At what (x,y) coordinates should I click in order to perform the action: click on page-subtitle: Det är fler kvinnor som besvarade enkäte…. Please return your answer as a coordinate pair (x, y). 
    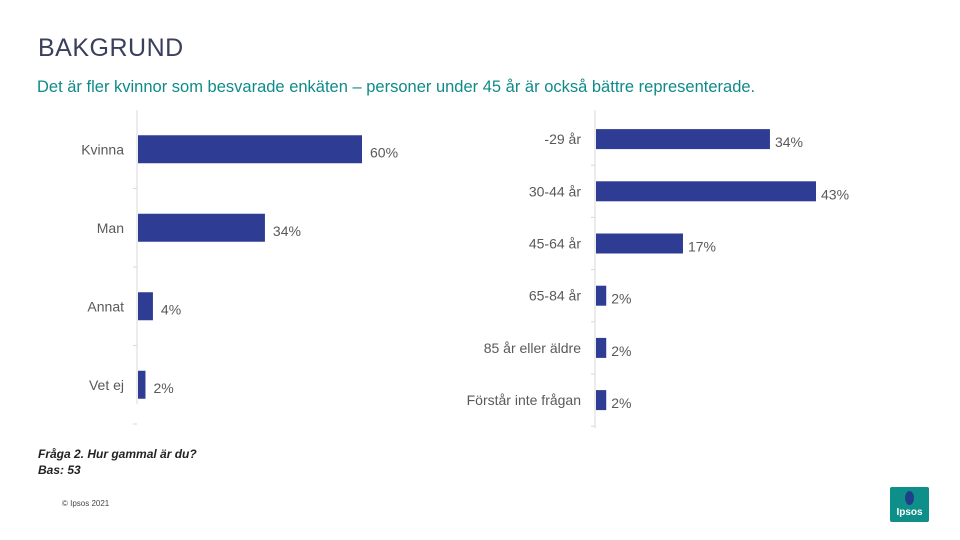
    Looking at the image, I should click on (396, 87).